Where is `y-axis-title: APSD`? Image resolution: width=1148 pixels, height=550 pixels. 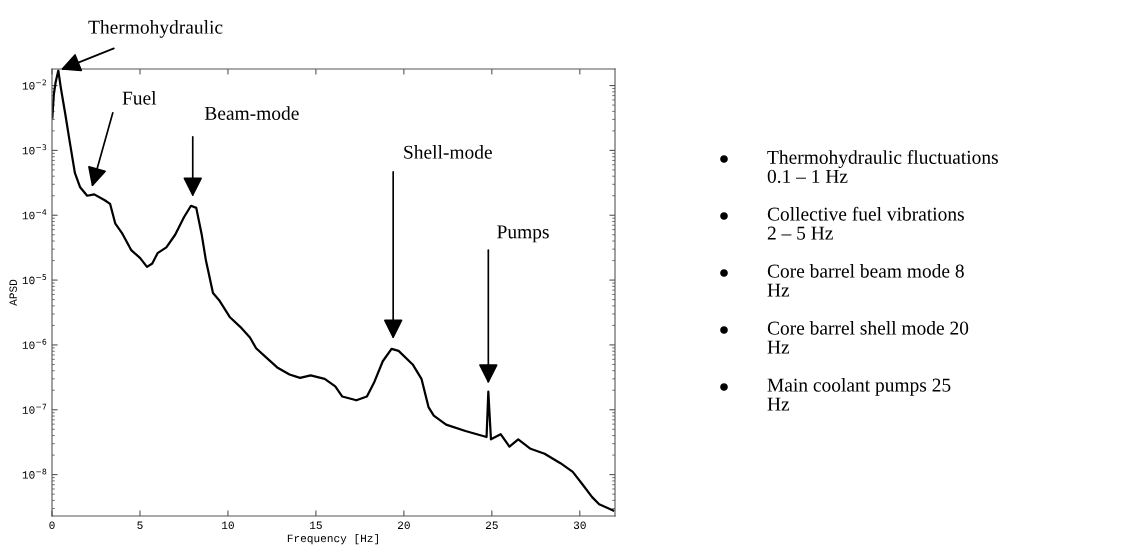
y-axis-title: APSD is located at coordinates (13, 292).